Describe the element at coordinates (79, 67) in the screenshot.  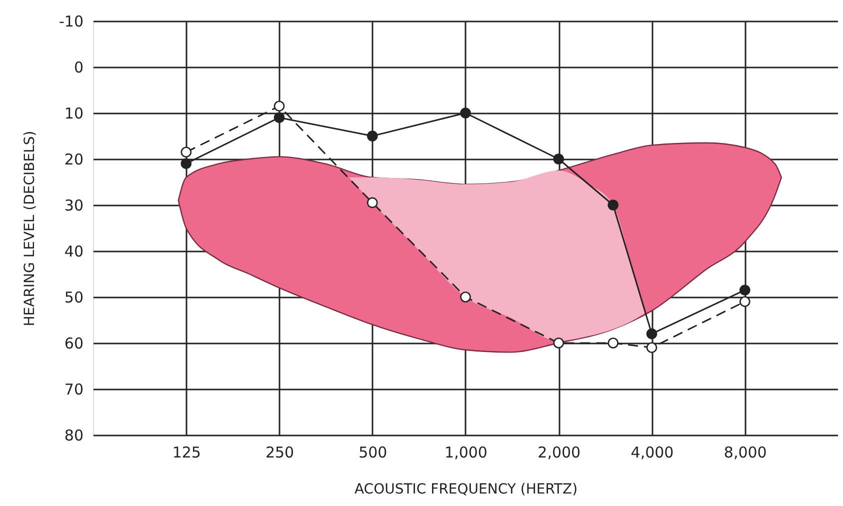
I see `y-tick-label: 0` at that location.